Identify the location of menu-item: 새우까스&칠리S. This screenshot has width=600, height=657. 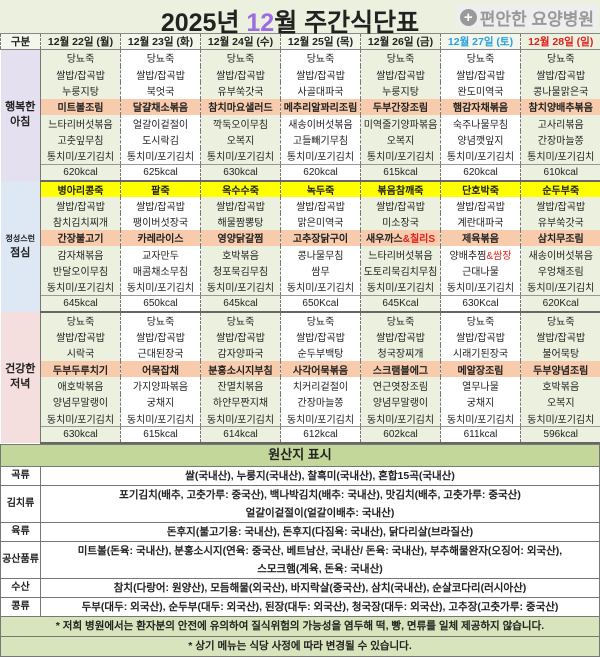
(401, 238).